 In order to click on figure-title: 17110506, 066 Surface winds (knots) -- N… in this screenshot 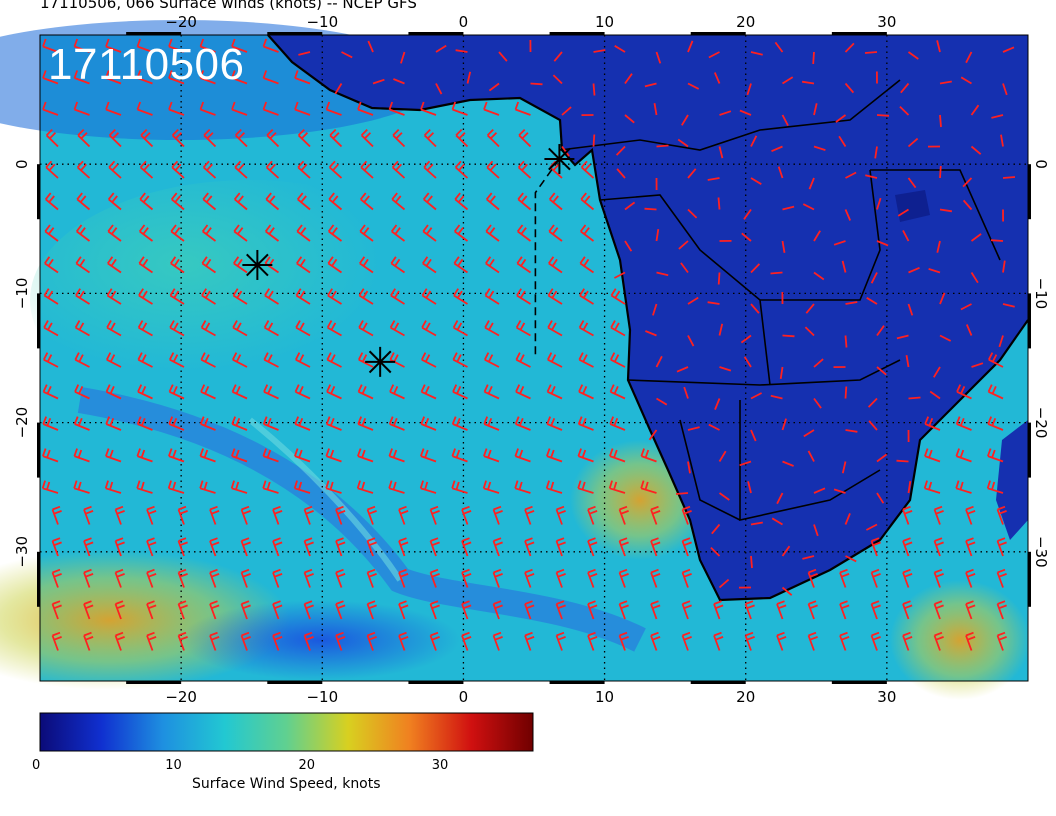, I will do `click(228, 6)`.